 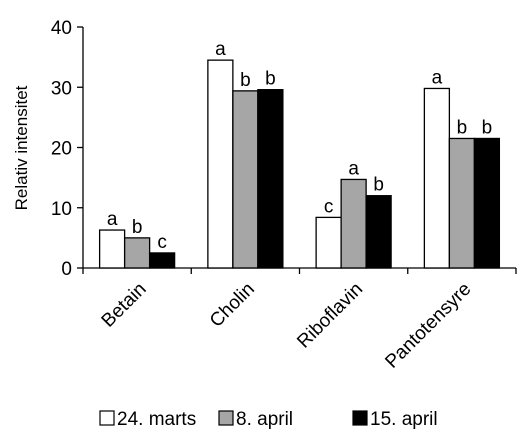 I want to click on legend: 24. marts 8. april 15. april, so click(x=268, y=419).